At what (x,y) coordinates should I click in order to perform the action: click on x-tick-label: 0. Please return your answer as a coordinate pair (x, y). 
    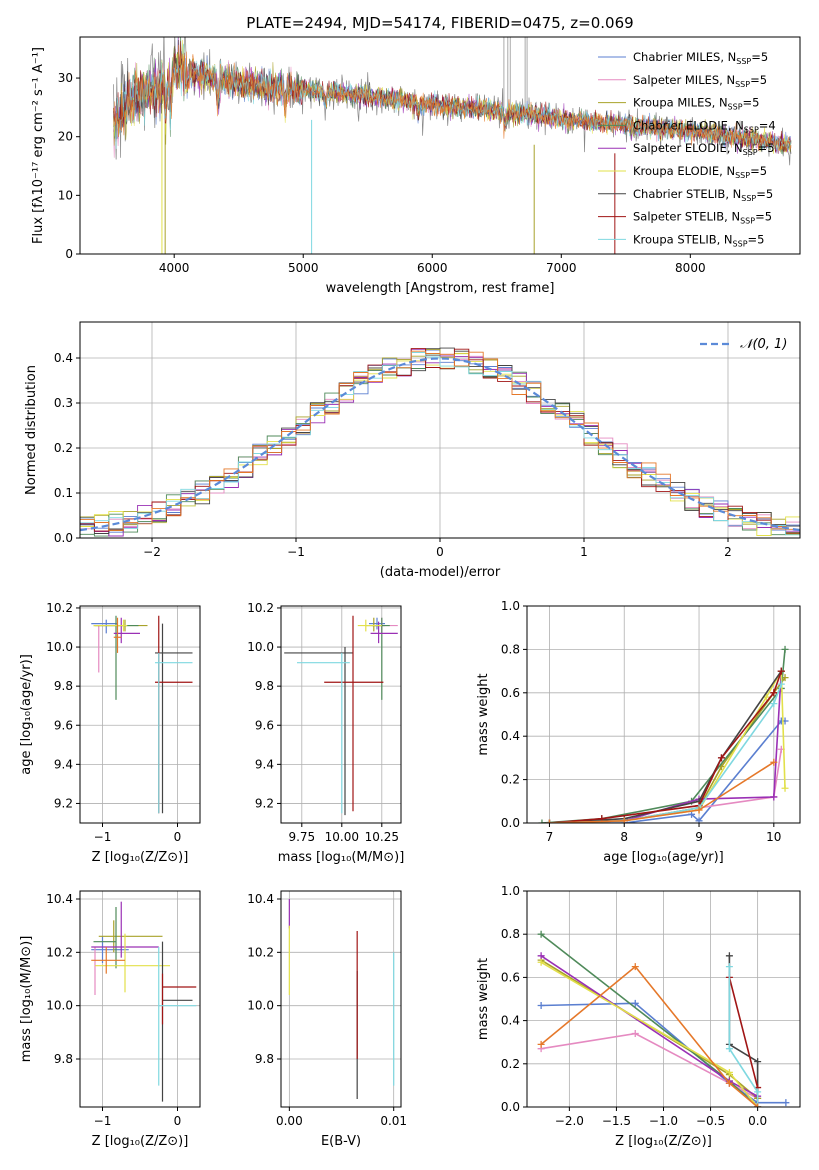
    Looking at the image, I should click on (440, 552).